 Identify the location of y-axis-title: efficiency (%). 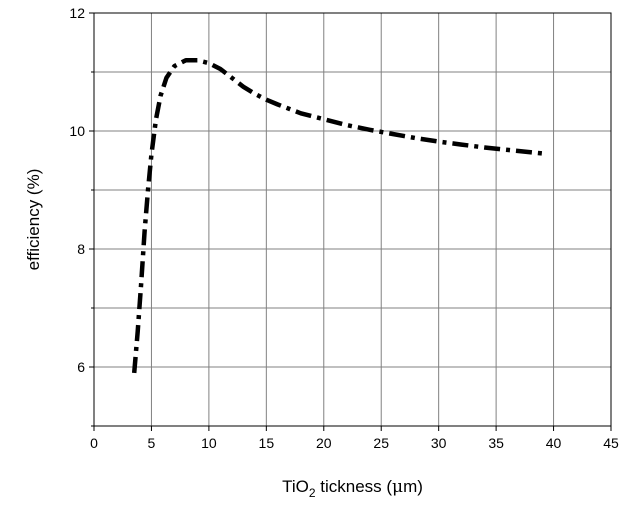
(33, 220).